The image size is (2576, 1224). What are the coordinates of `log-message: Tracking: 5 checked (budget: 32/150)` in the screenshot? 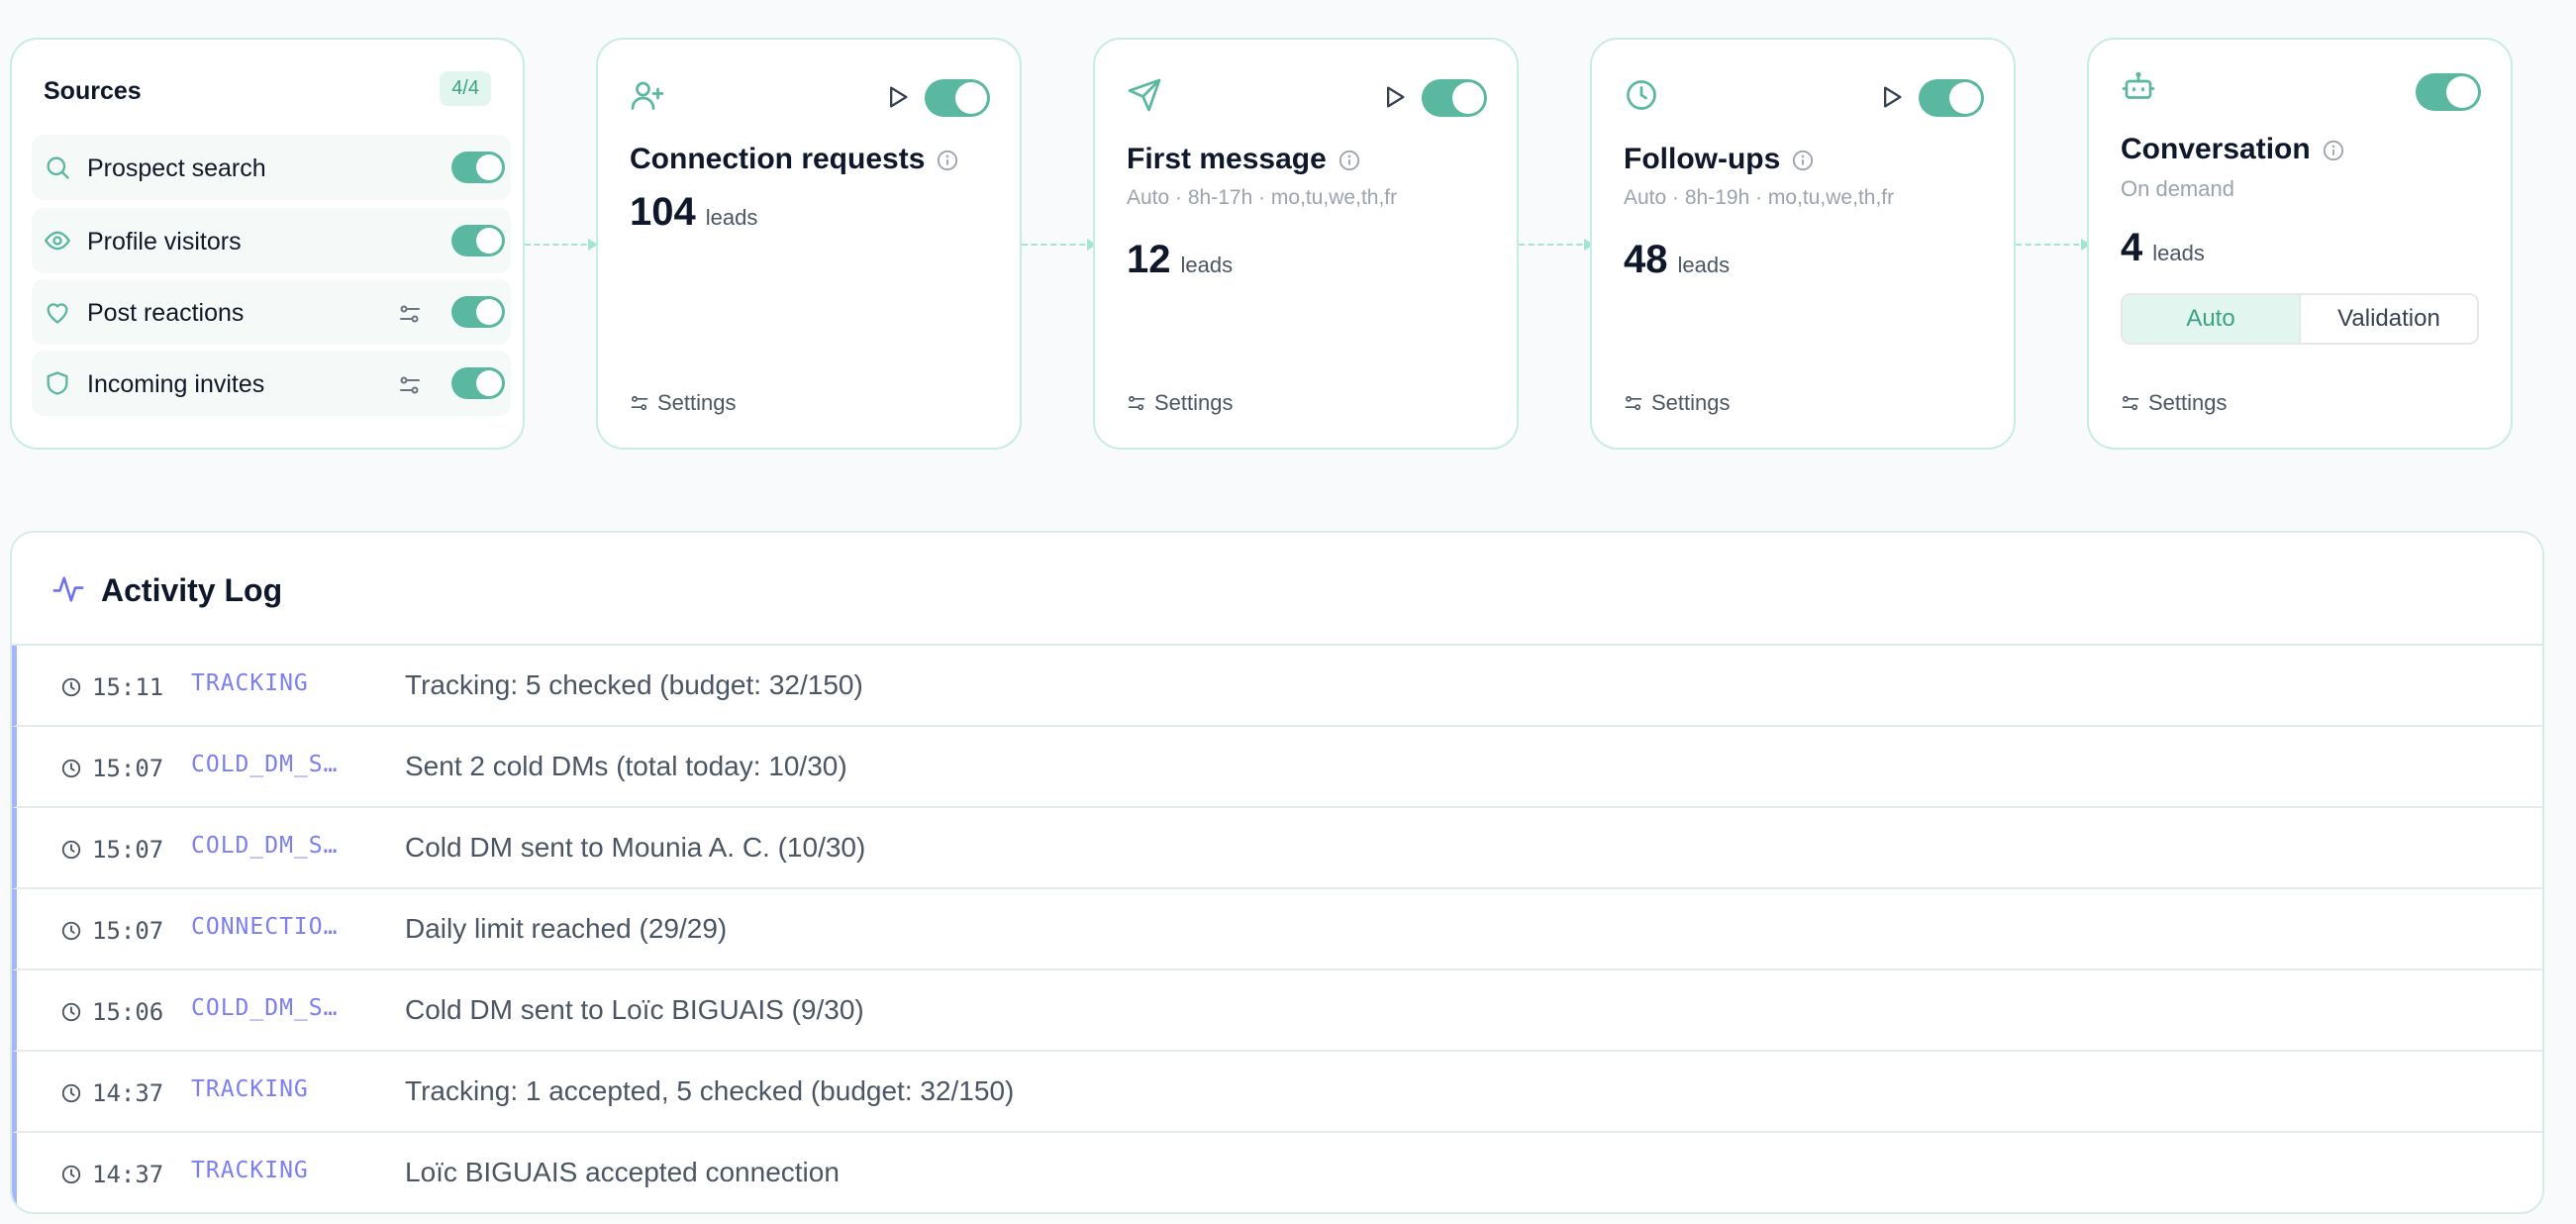 It's located at (634, 685).